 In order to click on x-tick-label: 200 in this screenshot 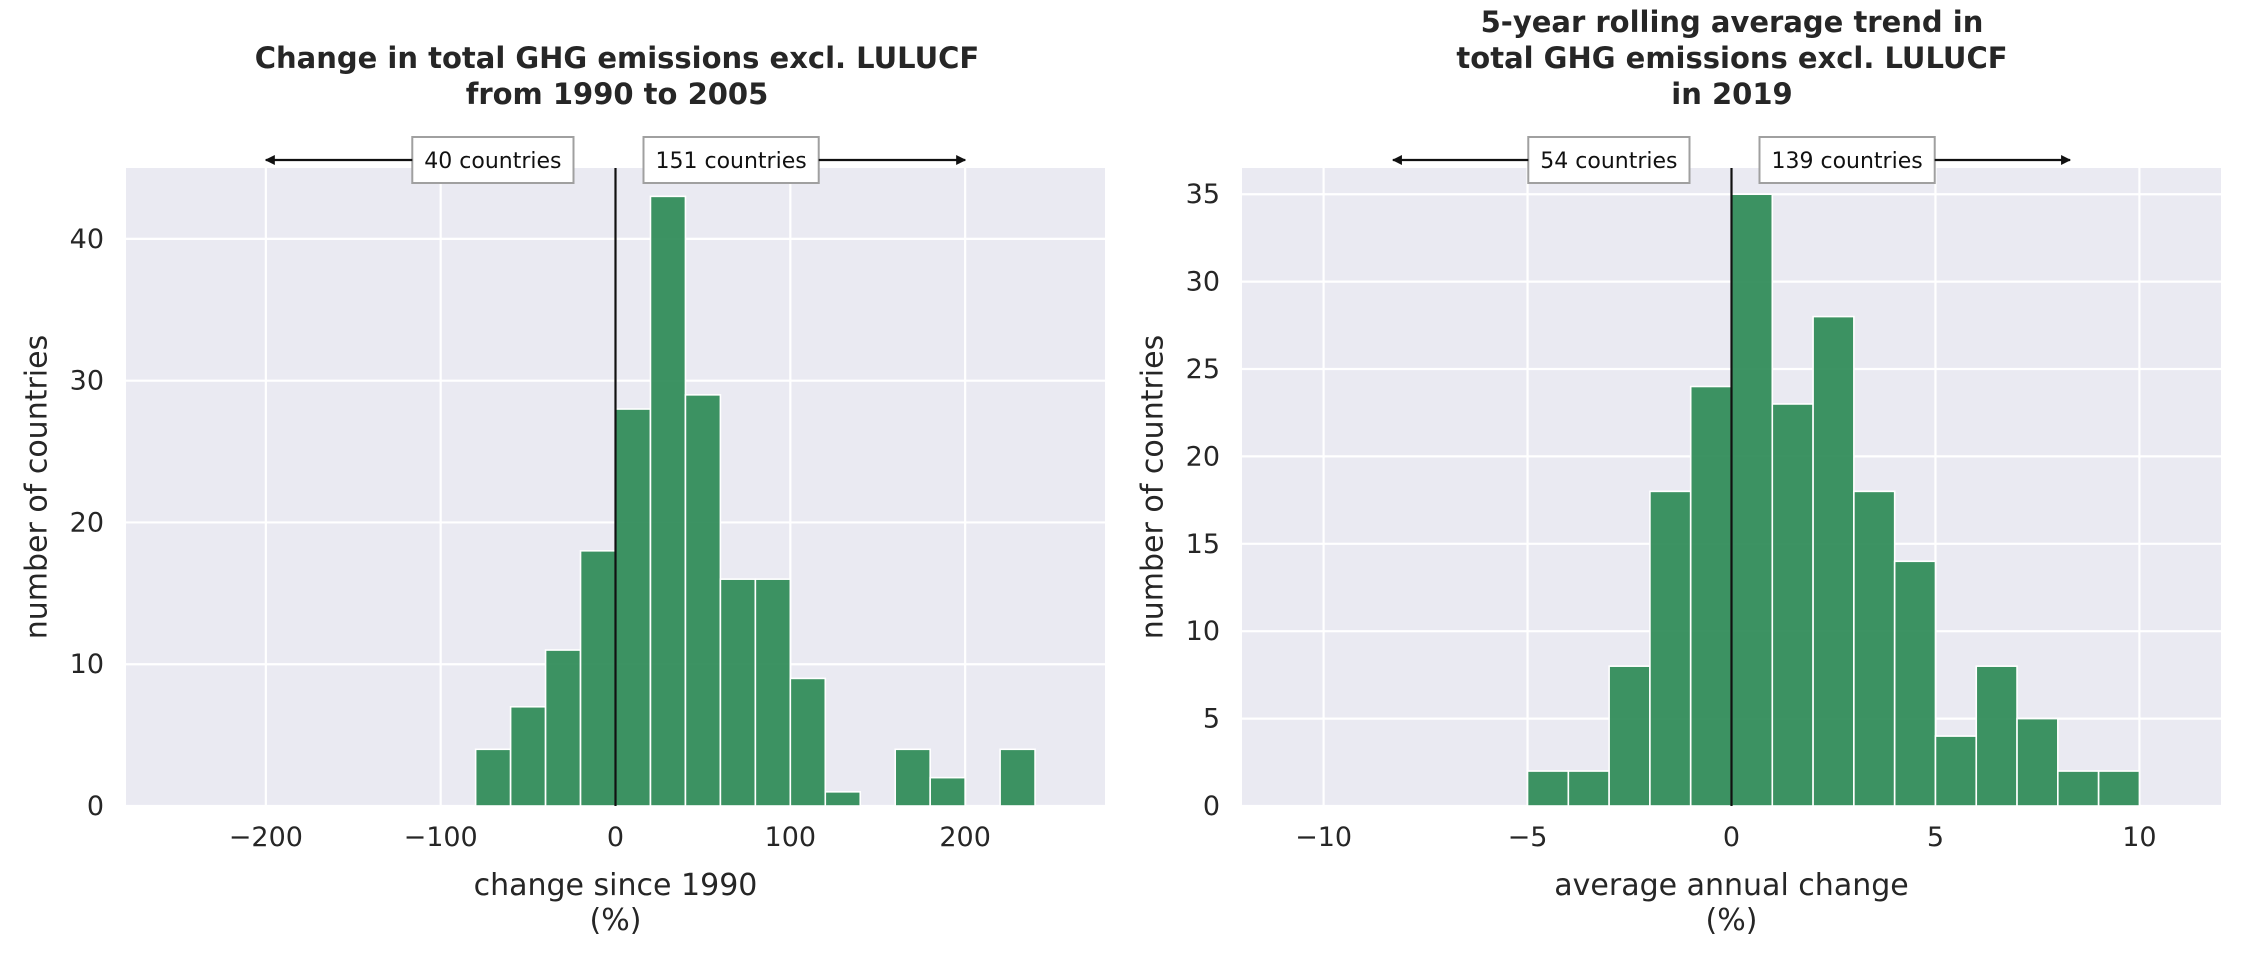, I will do `click(965, 837)`.